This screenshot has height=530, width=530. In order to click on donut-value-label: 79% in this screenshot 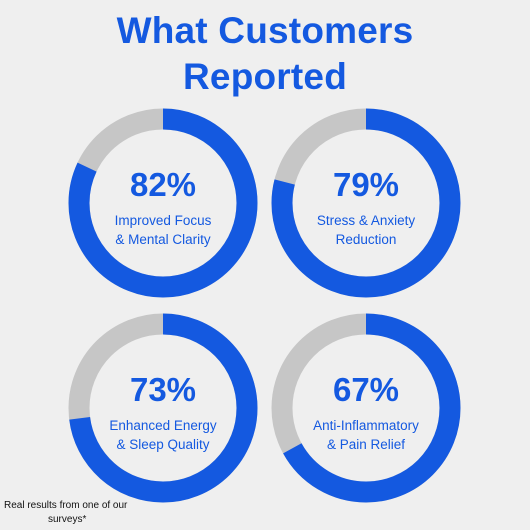, I will do `click(366, 184)`.